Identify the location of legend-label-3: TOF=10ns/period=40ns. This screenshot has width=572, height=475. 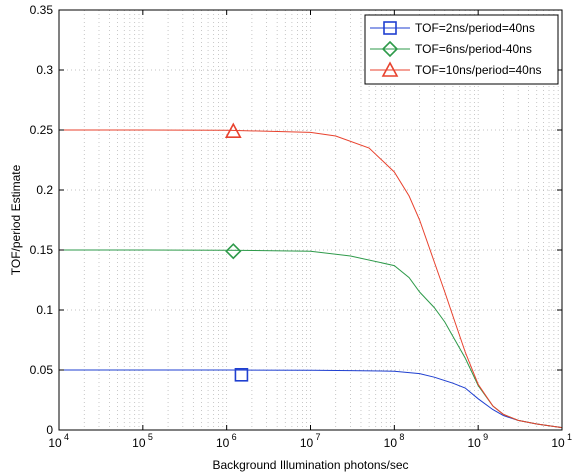
(478, 70).